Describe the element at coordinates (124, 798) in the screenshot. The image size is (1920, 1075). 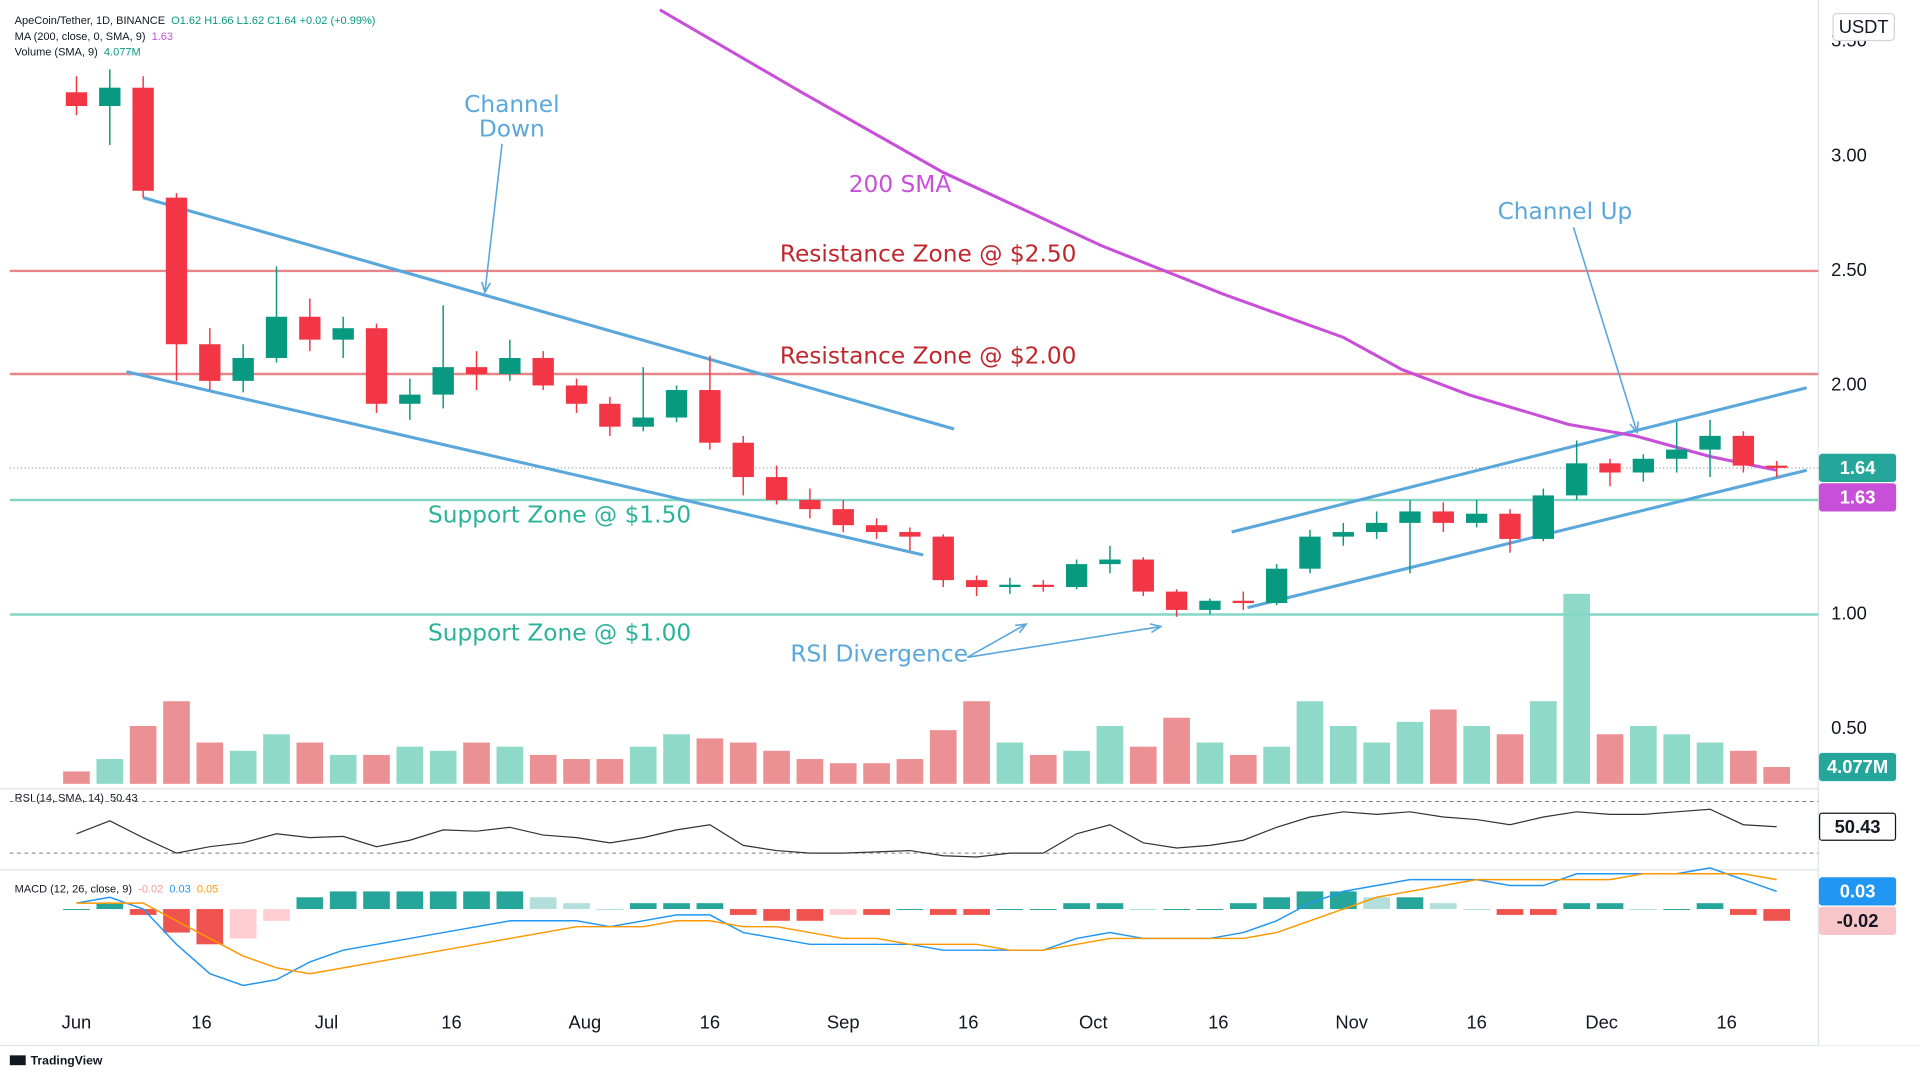
I see `legend-text: 50.43` at that location.